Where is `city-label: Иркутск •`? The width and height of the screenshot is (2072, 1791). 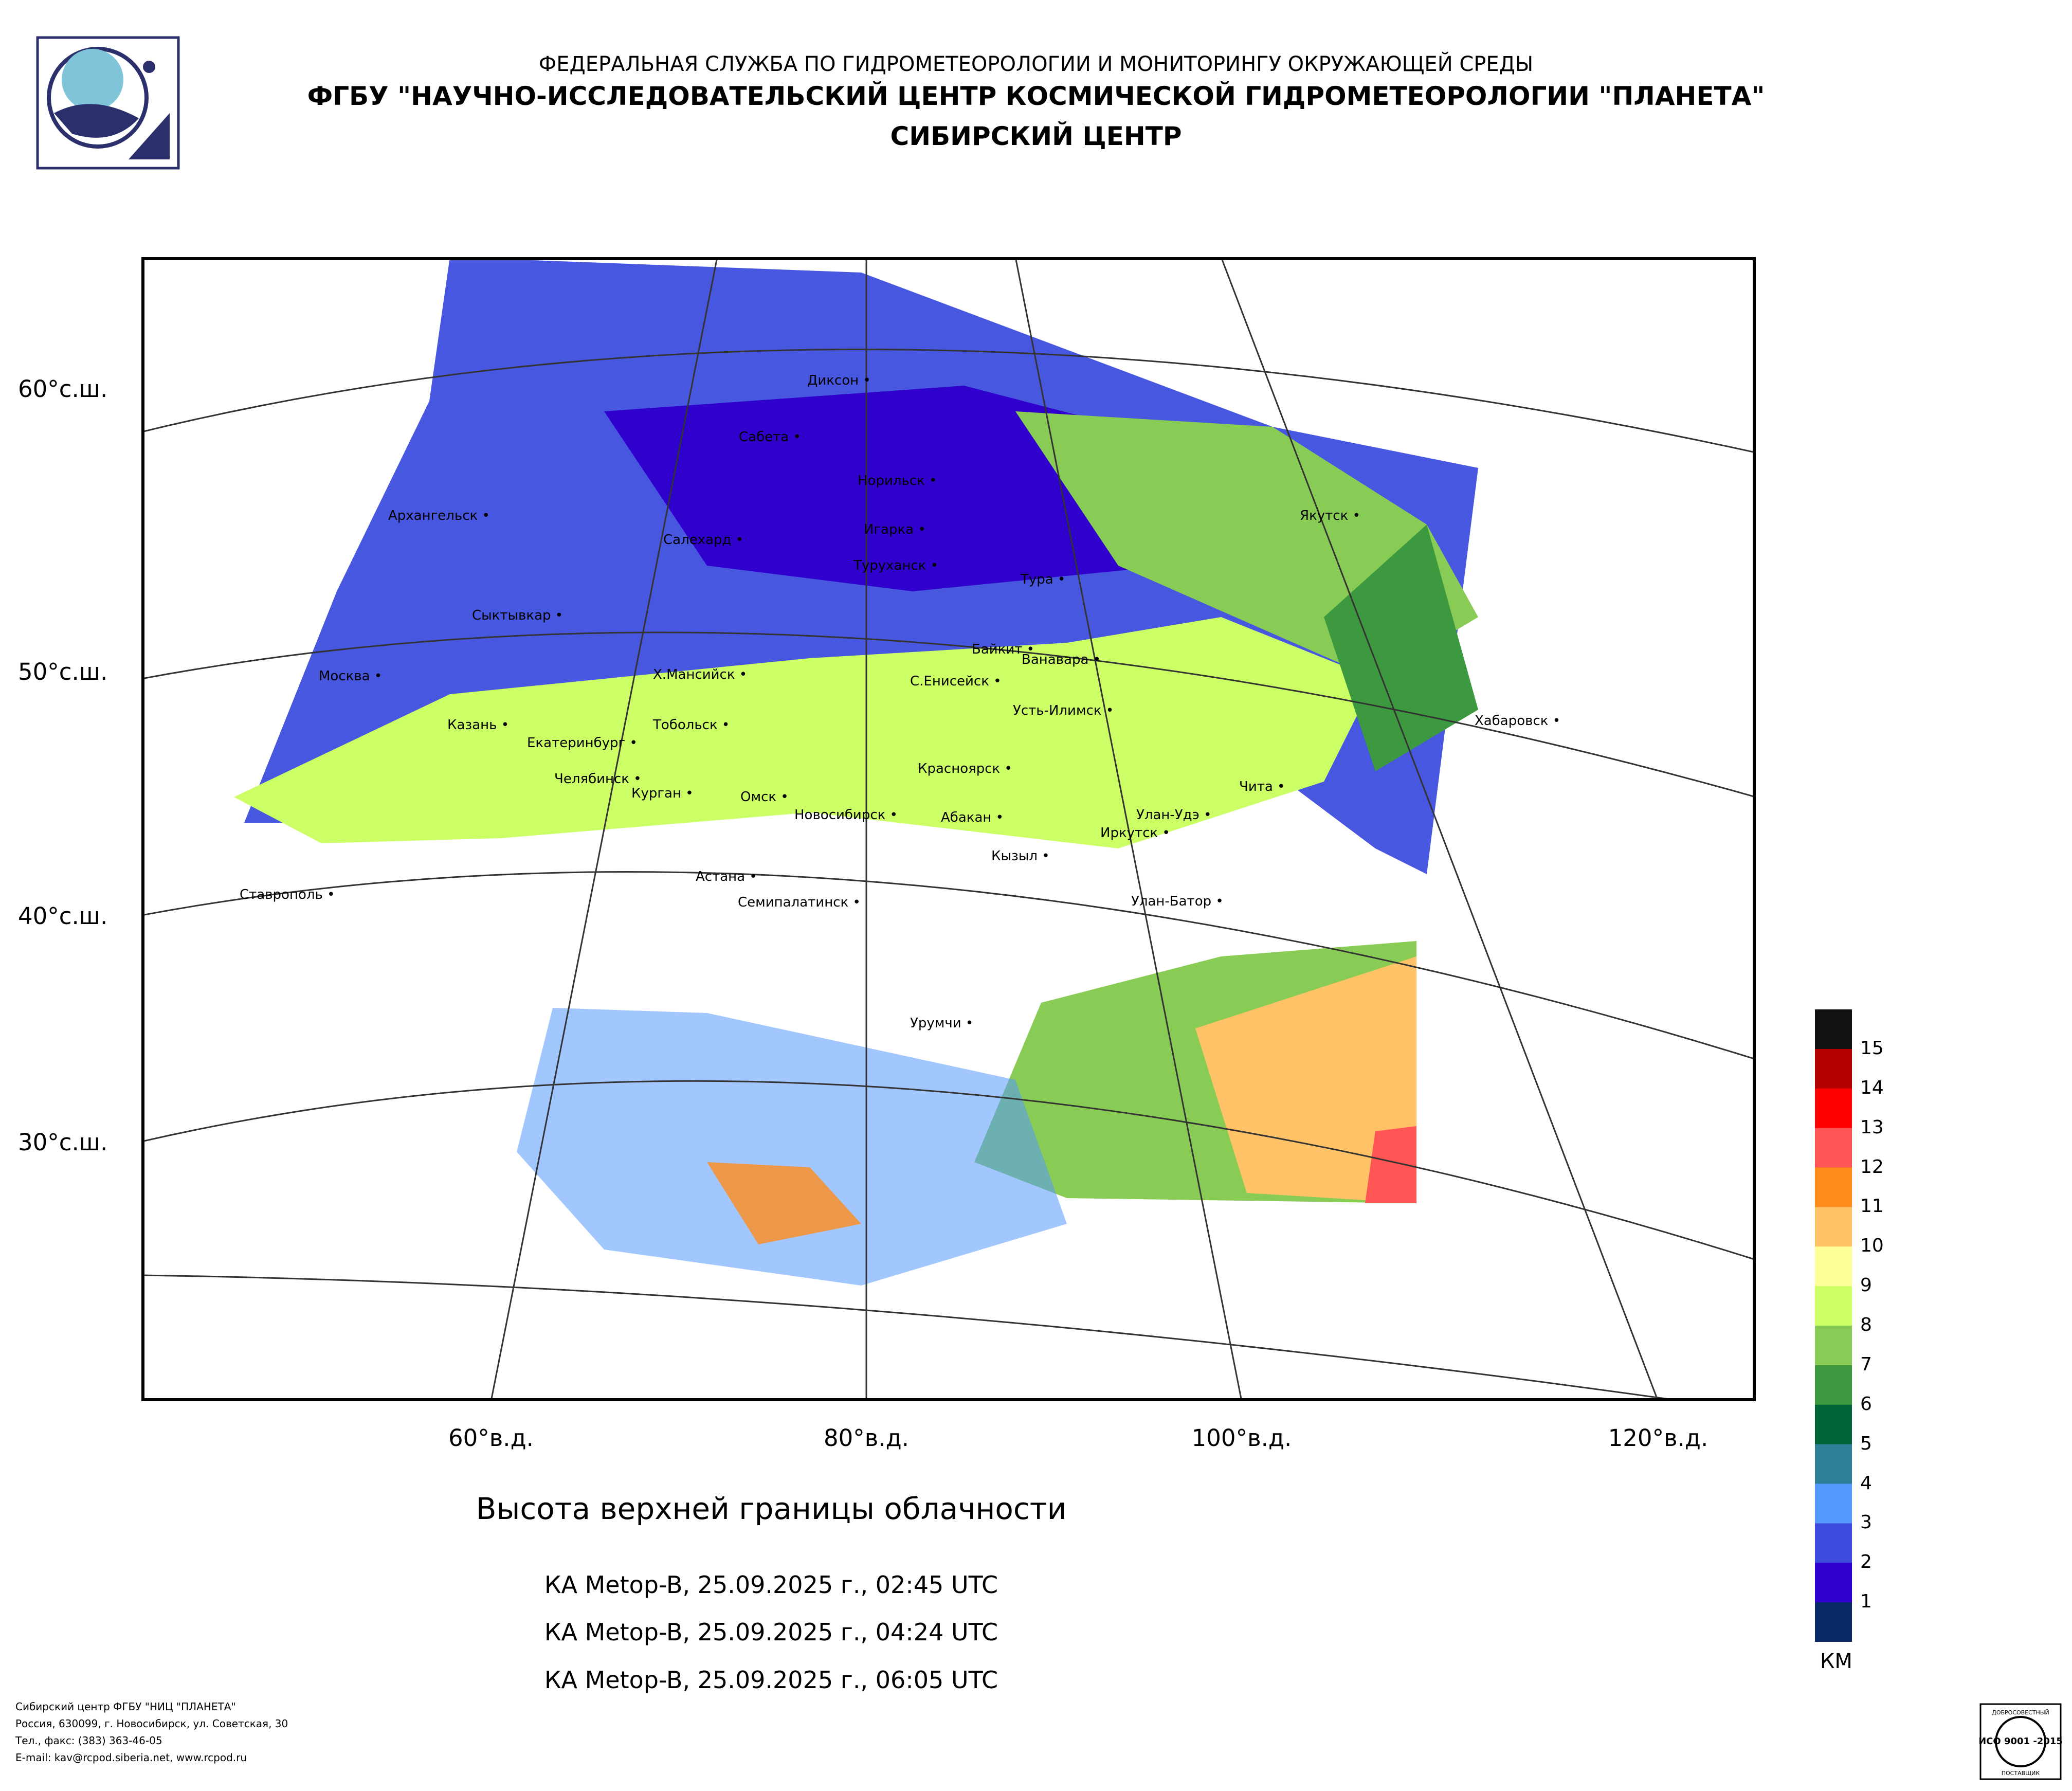
city-label: Иркутск • is located at coordinates (1135, 833).